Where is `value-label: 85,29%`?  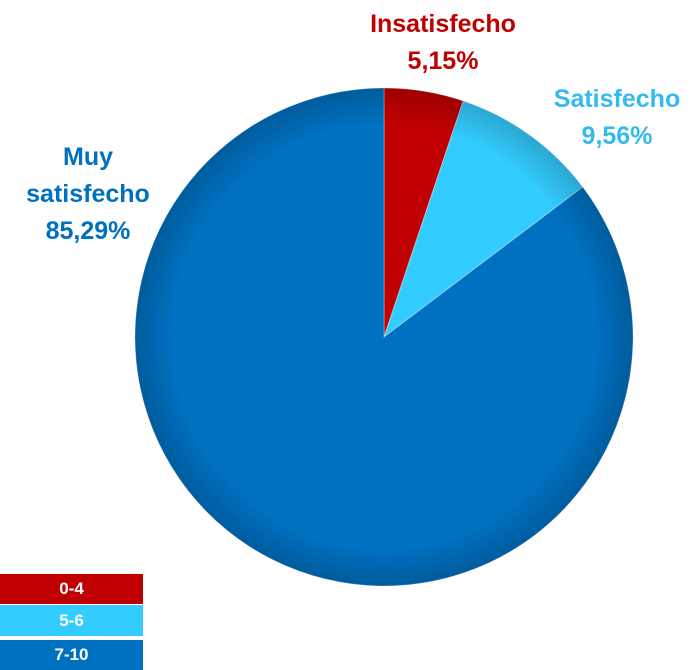 value-label: 85,29% is located at coordinates (88, 231).